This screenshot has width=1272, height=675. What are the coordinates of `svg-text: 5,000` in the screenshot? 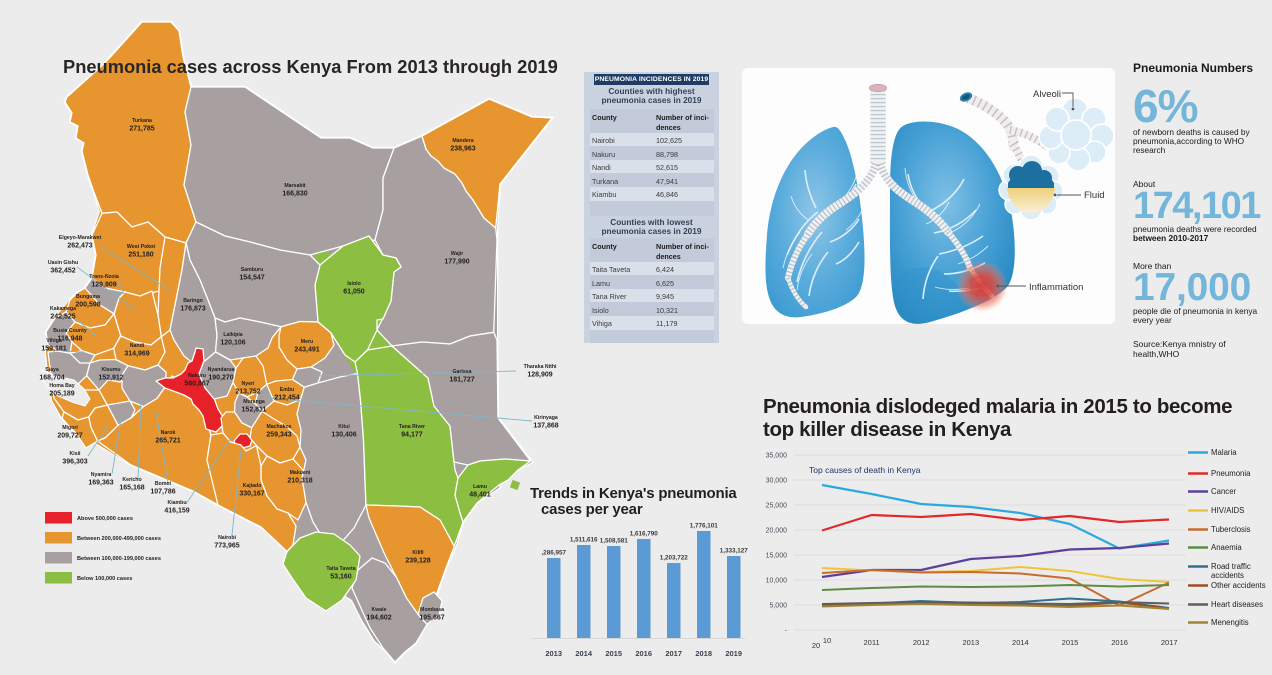 It's located at (778, 606).